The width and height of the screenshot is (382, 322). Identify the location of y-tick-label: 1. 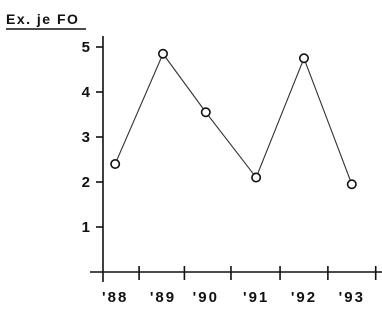
(87, 227).